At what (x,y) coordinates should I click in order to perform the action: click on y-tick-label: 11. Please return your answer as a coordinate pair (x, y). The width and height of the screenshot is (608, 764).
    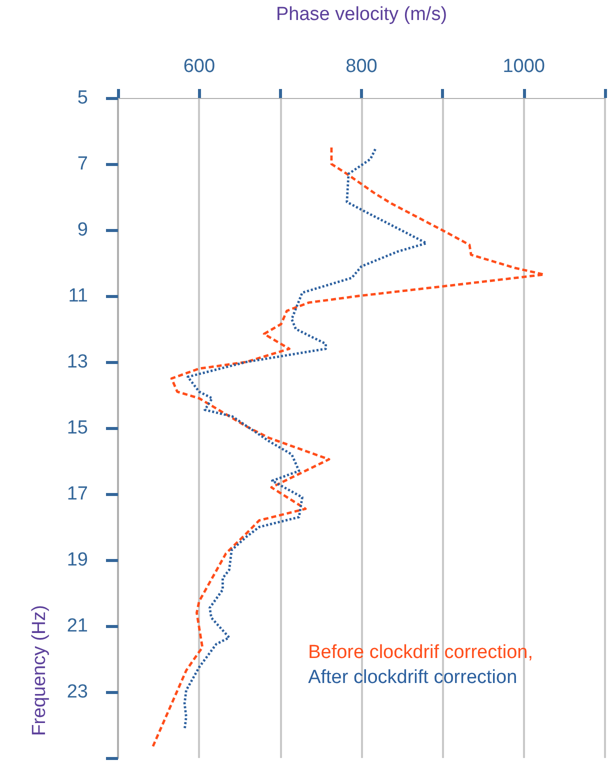
    Looking at the image, I should click on (78, 296).